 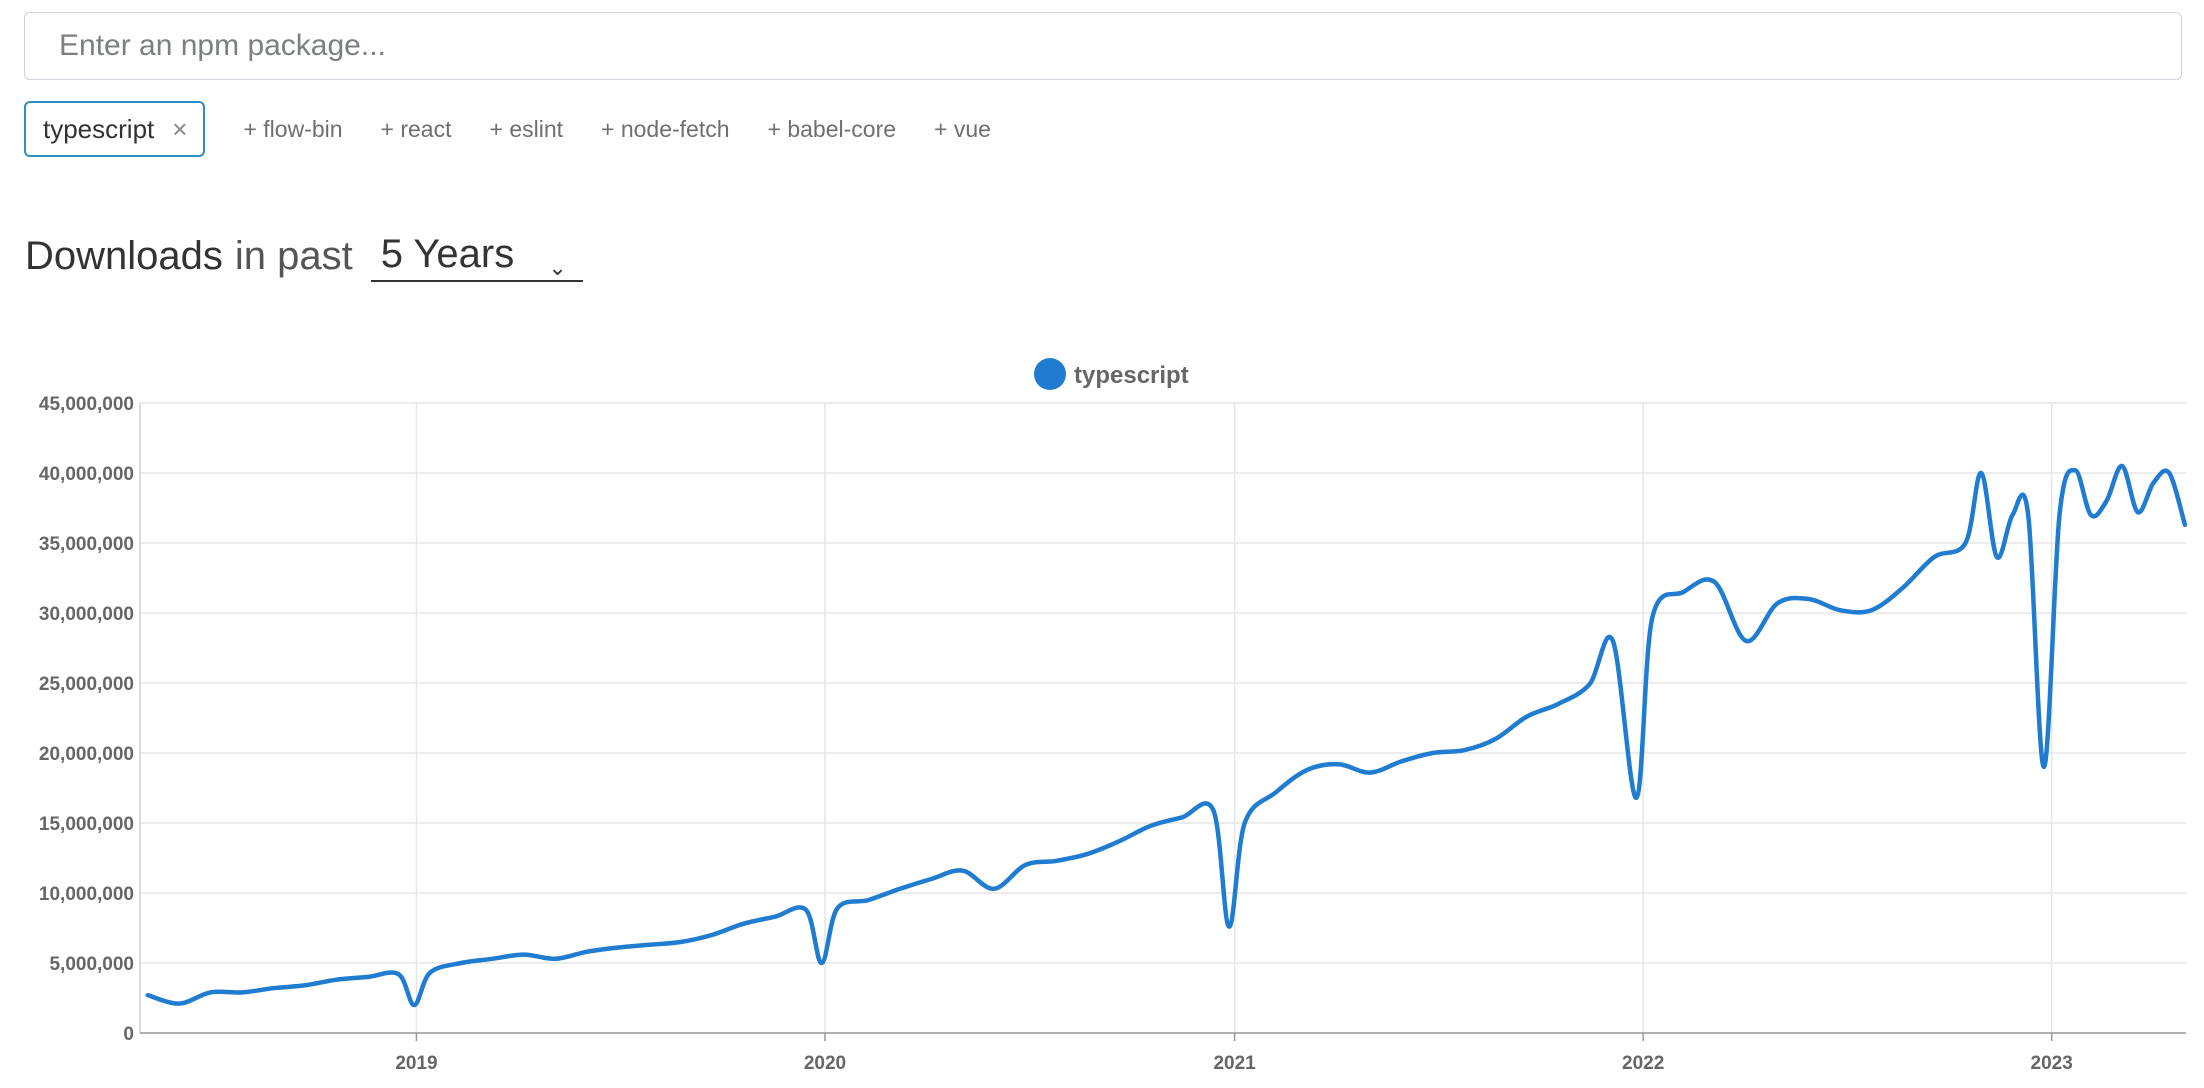 I want to click on period-select-value: 5 Years, so click(x=447, y=254).